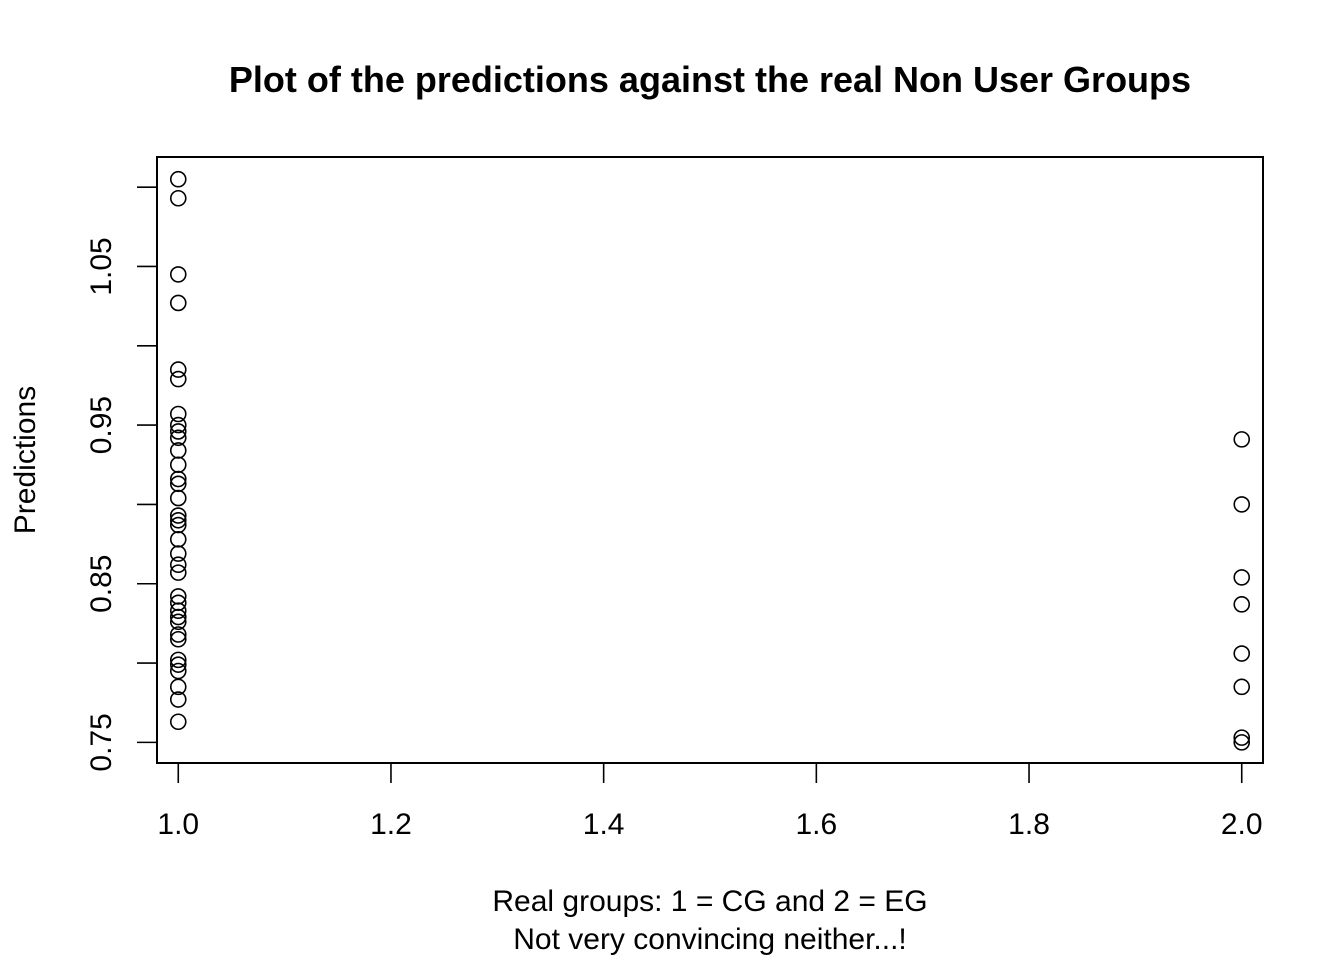  What do you see at coordinates (101, 425) in the screenshot?
I see `y-tick-label: 0.95` at bounding box center [101, 425].